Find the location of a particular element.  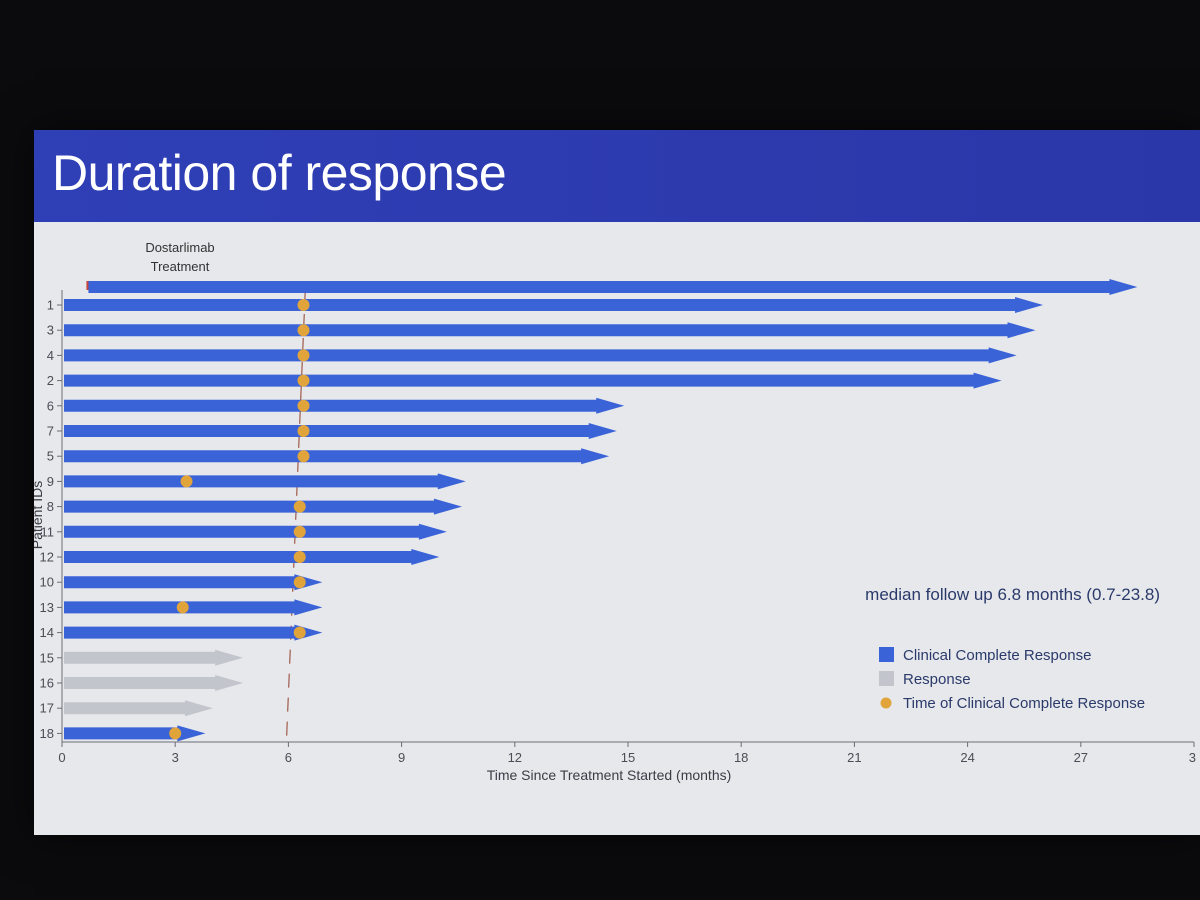

x-axis-title: Time Since Treatment Started (months) is located at coordinates (609, 775).